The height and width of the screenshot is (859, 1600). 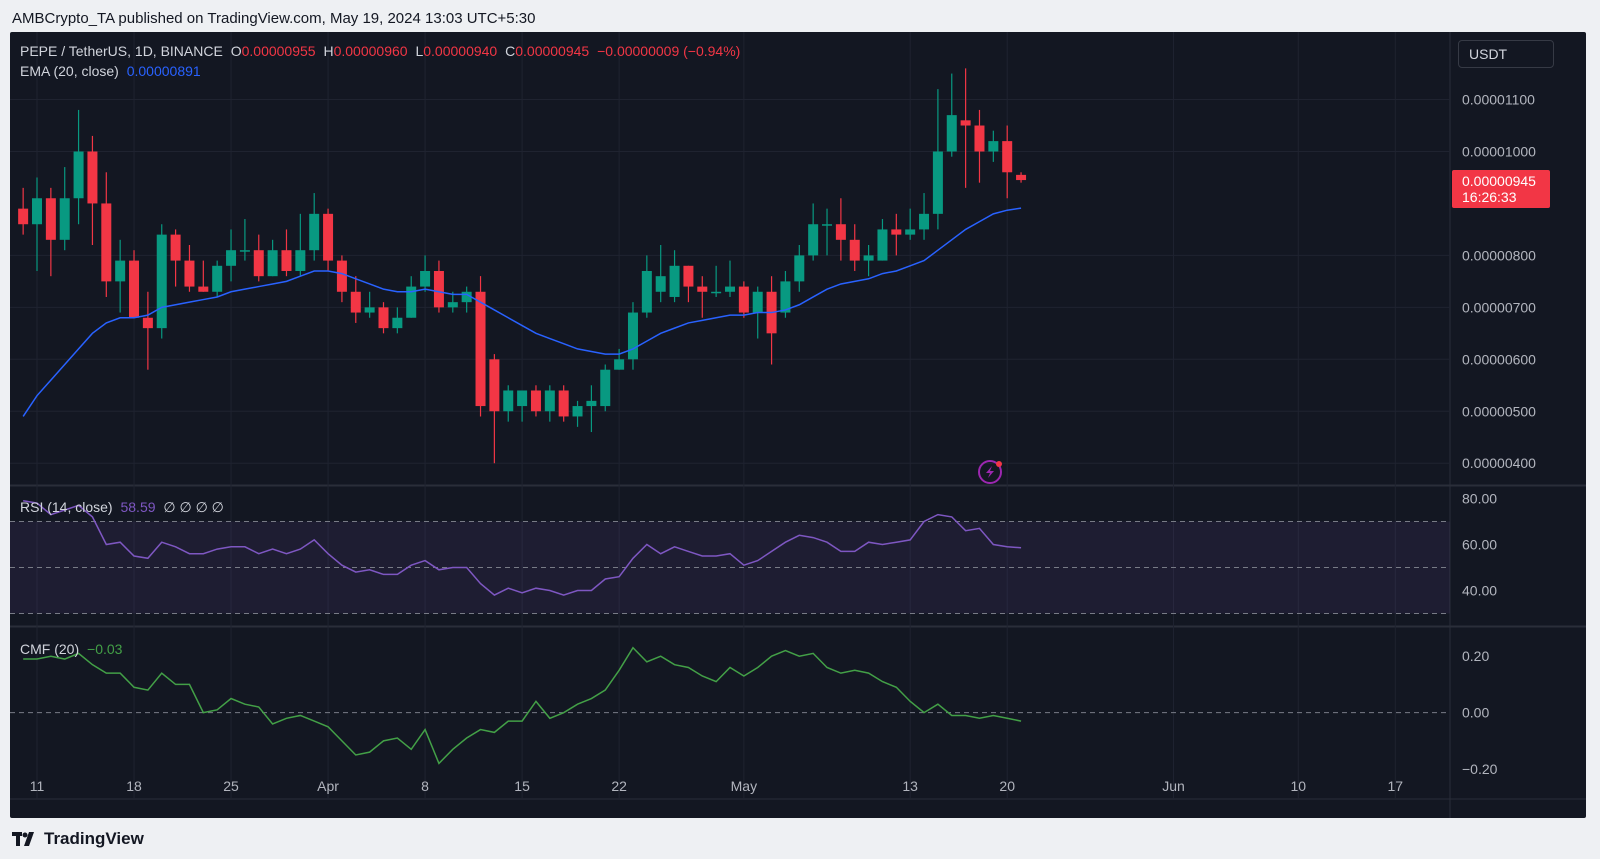 I want to click on currency-button: USDT, so click(x=1506, y=54).